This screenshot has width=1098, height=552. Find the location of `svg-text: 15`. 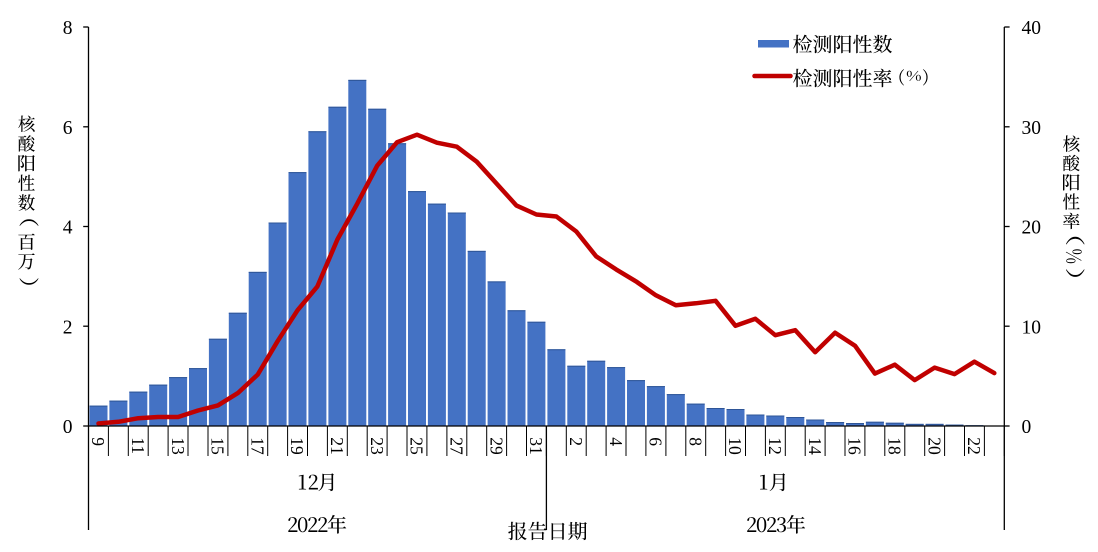

svg-text: 15 is located at coordinates (218, 446).